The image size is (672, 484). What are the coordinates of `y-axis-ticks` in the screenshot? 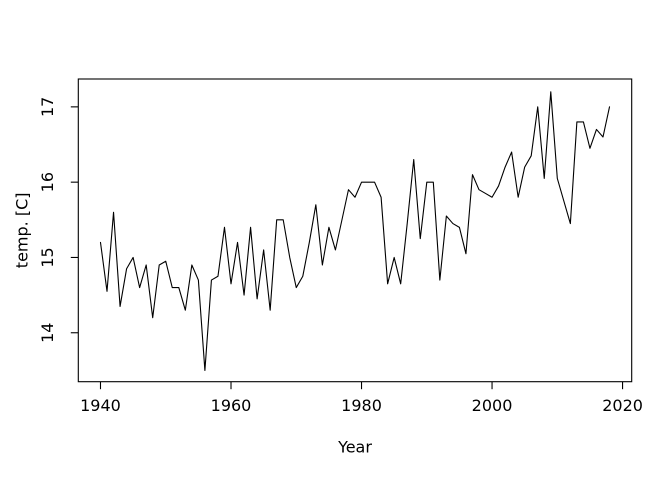 It's located at (74, 220).